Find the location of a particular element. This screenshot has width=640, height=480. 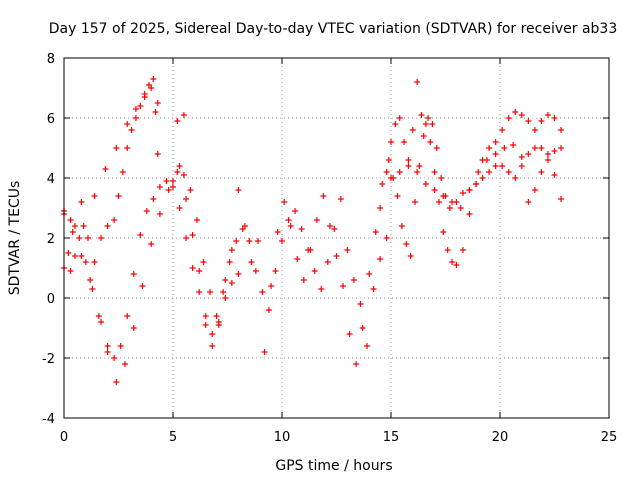

y-tick-label: -4 is located at coordinates (48, 419).